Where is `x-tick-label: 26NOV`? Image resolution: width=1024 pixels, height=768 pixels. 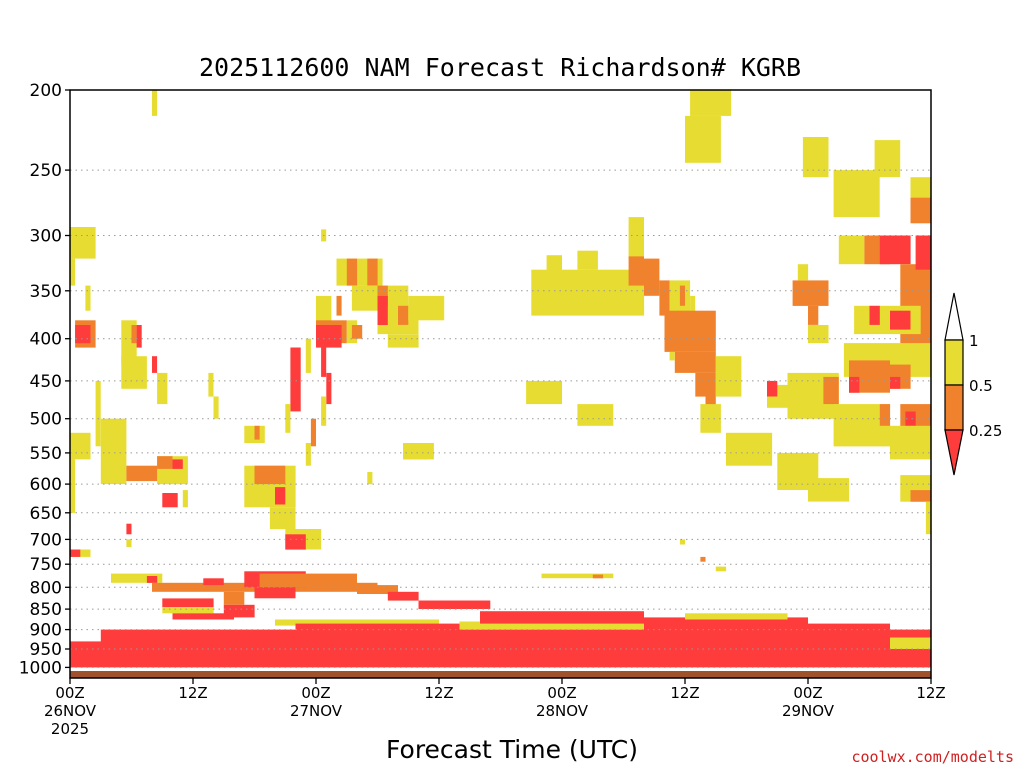
x-tick-label: 26NOV is located at coordinates (70, 711).